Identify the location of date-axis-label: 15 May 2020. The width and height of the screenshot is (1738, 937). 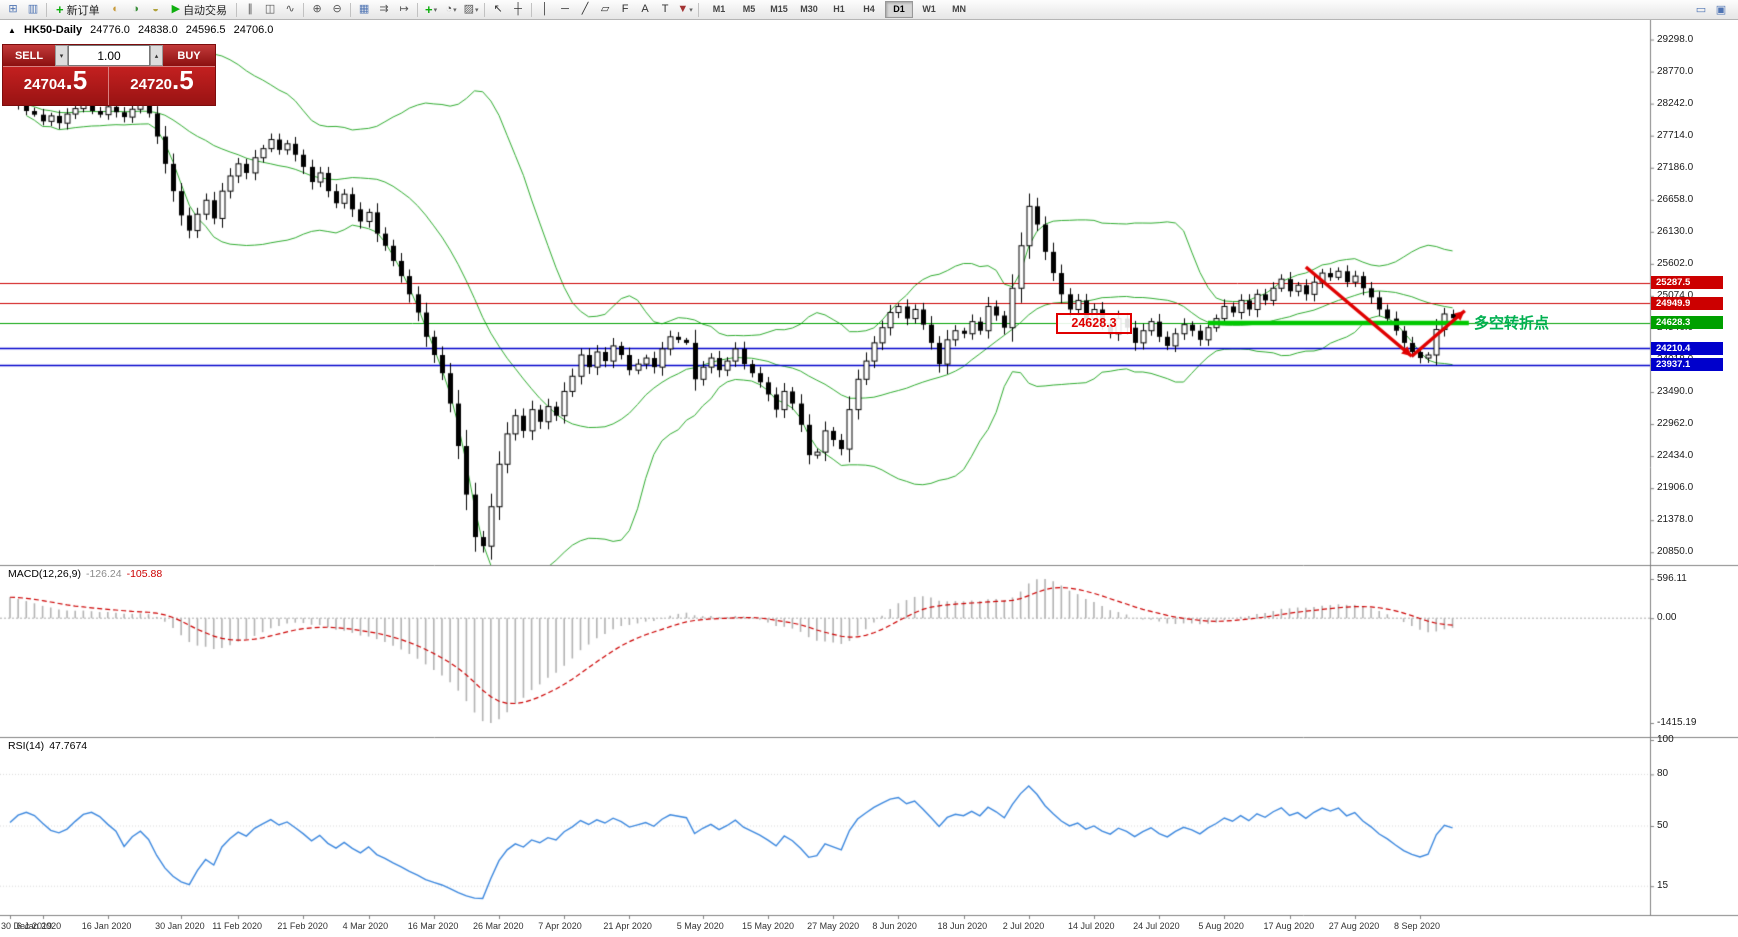
(767, 926).